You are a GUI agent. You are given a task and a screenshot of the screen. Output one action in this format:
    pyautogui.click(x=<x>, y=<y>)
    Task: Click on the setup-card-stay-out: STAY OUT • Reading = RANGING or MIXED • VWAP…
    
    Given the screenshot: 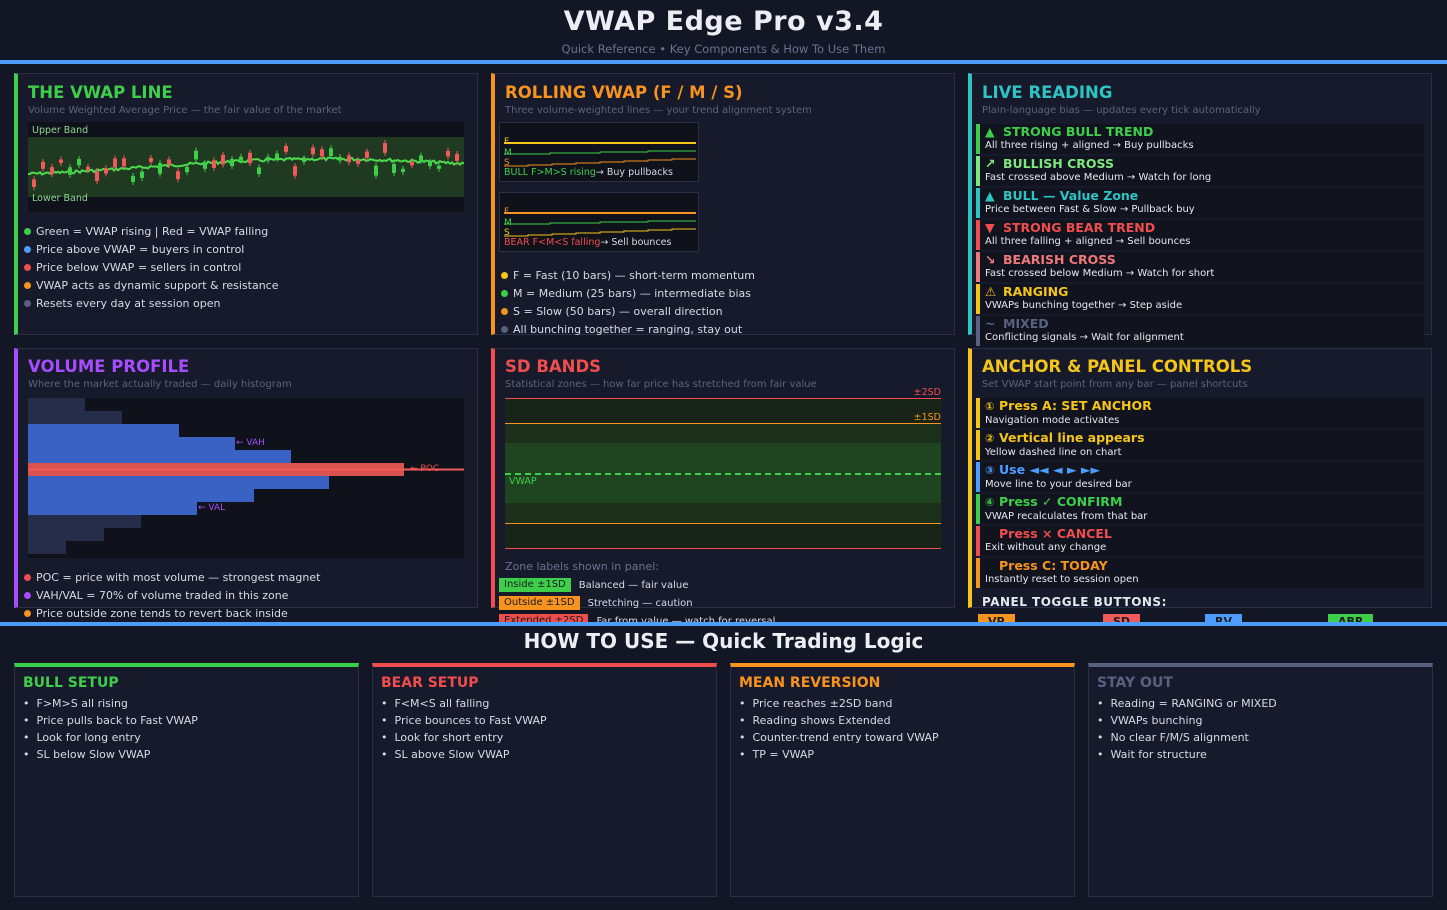 What is the action you would take?
    pyautogui.click(x=1260, y=780)
    